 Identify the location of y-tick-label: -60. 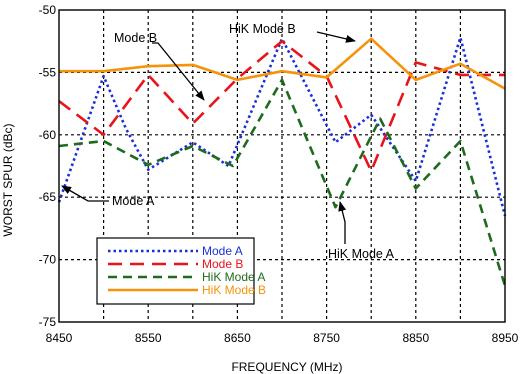
(48, 135).